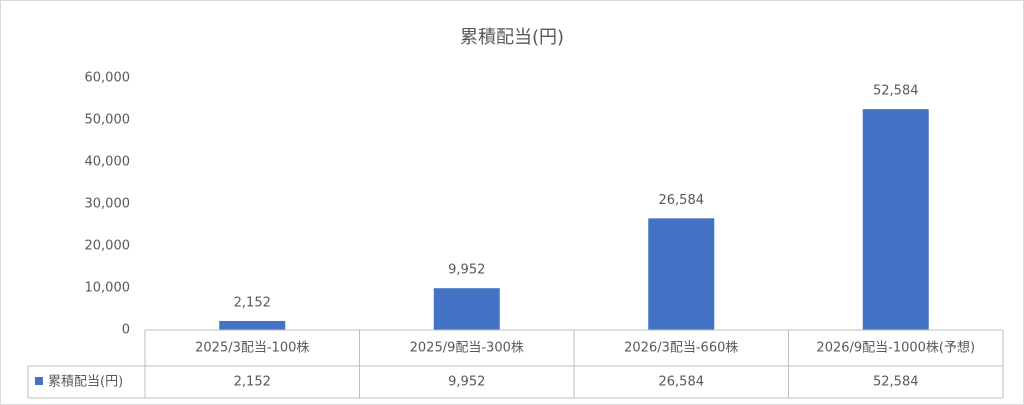 The width and height of the screenshot is (1024, 405). I want to click on y-tick-label: 40,000, so click(108, 162).